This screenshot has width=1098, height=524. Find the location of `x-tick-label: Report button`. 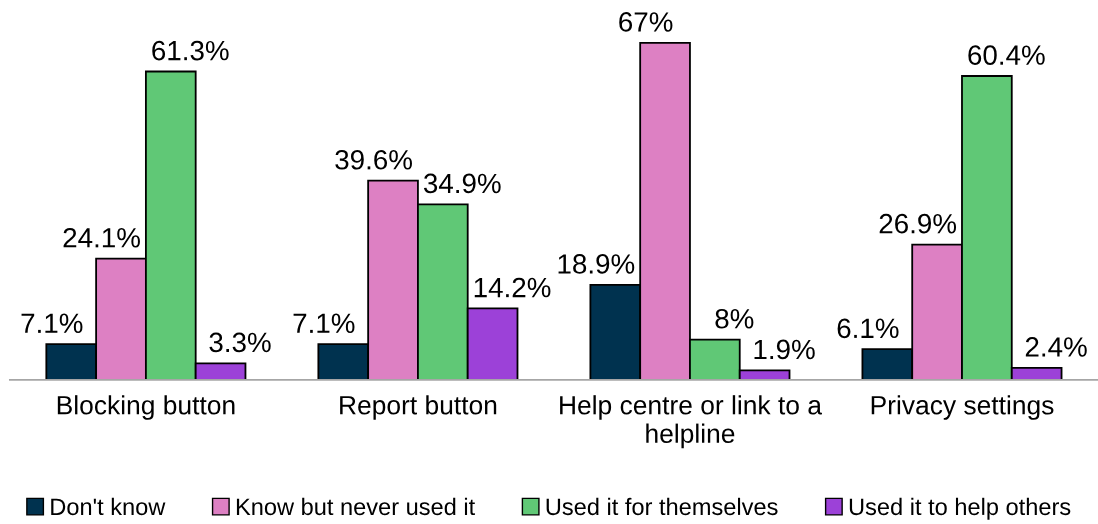

x-tick-label: Report button is located at coordinates (418, 407).